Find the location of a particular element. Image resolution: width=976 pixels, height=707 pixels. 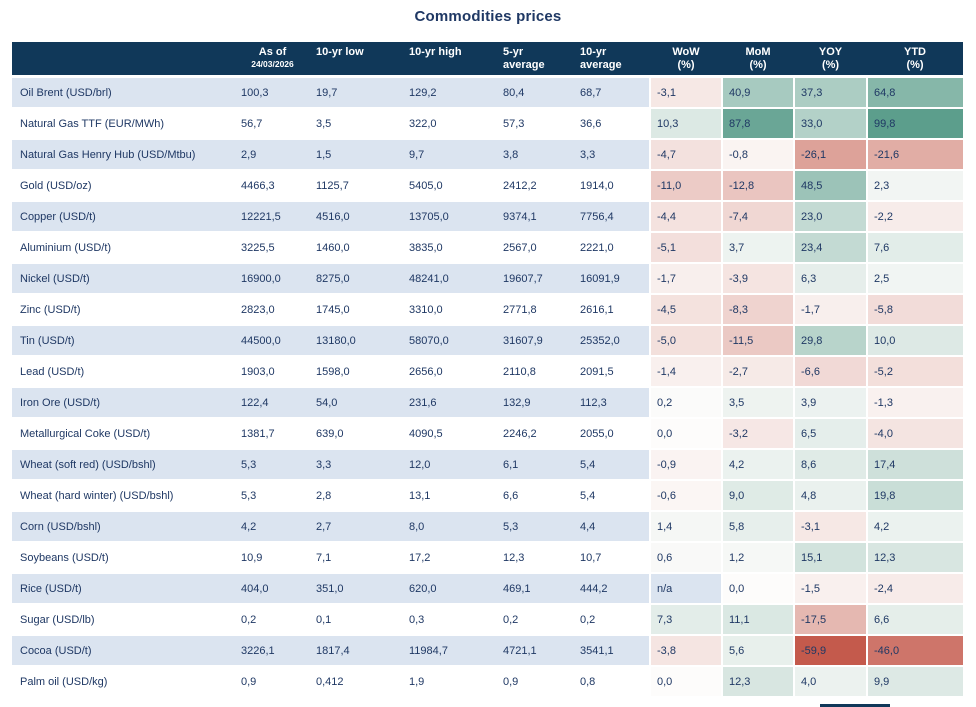

header-commodity is located at coordinates (123, 60).